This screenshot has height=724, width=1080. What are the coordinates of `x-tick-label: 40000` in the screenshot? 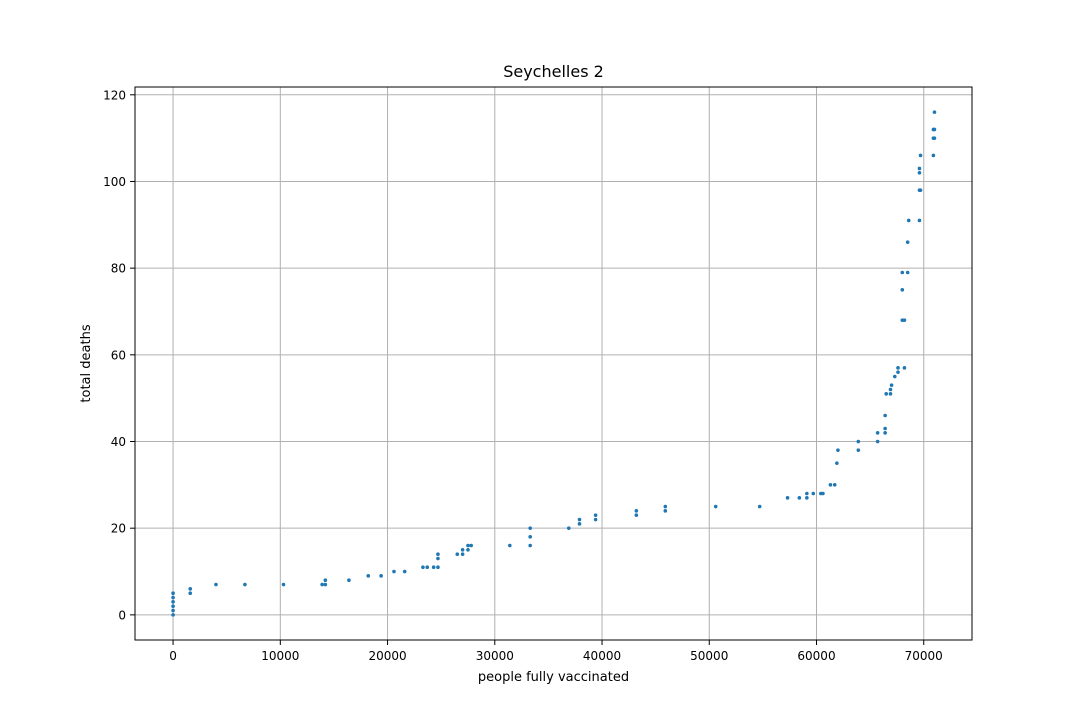 It's located at (602, 656).